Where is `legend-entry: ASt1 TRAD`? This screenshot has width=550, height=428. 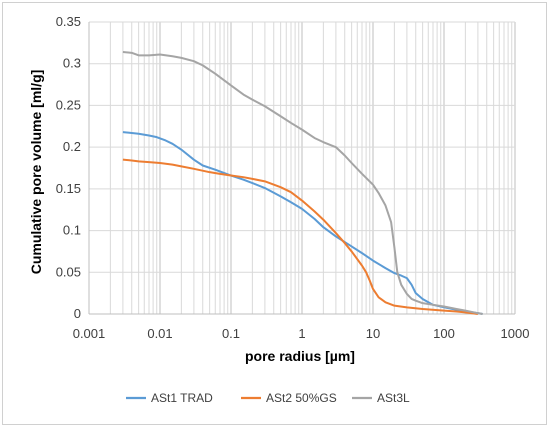
legend-entry: ASt1 TRAD is located at coordinates (182, 398).